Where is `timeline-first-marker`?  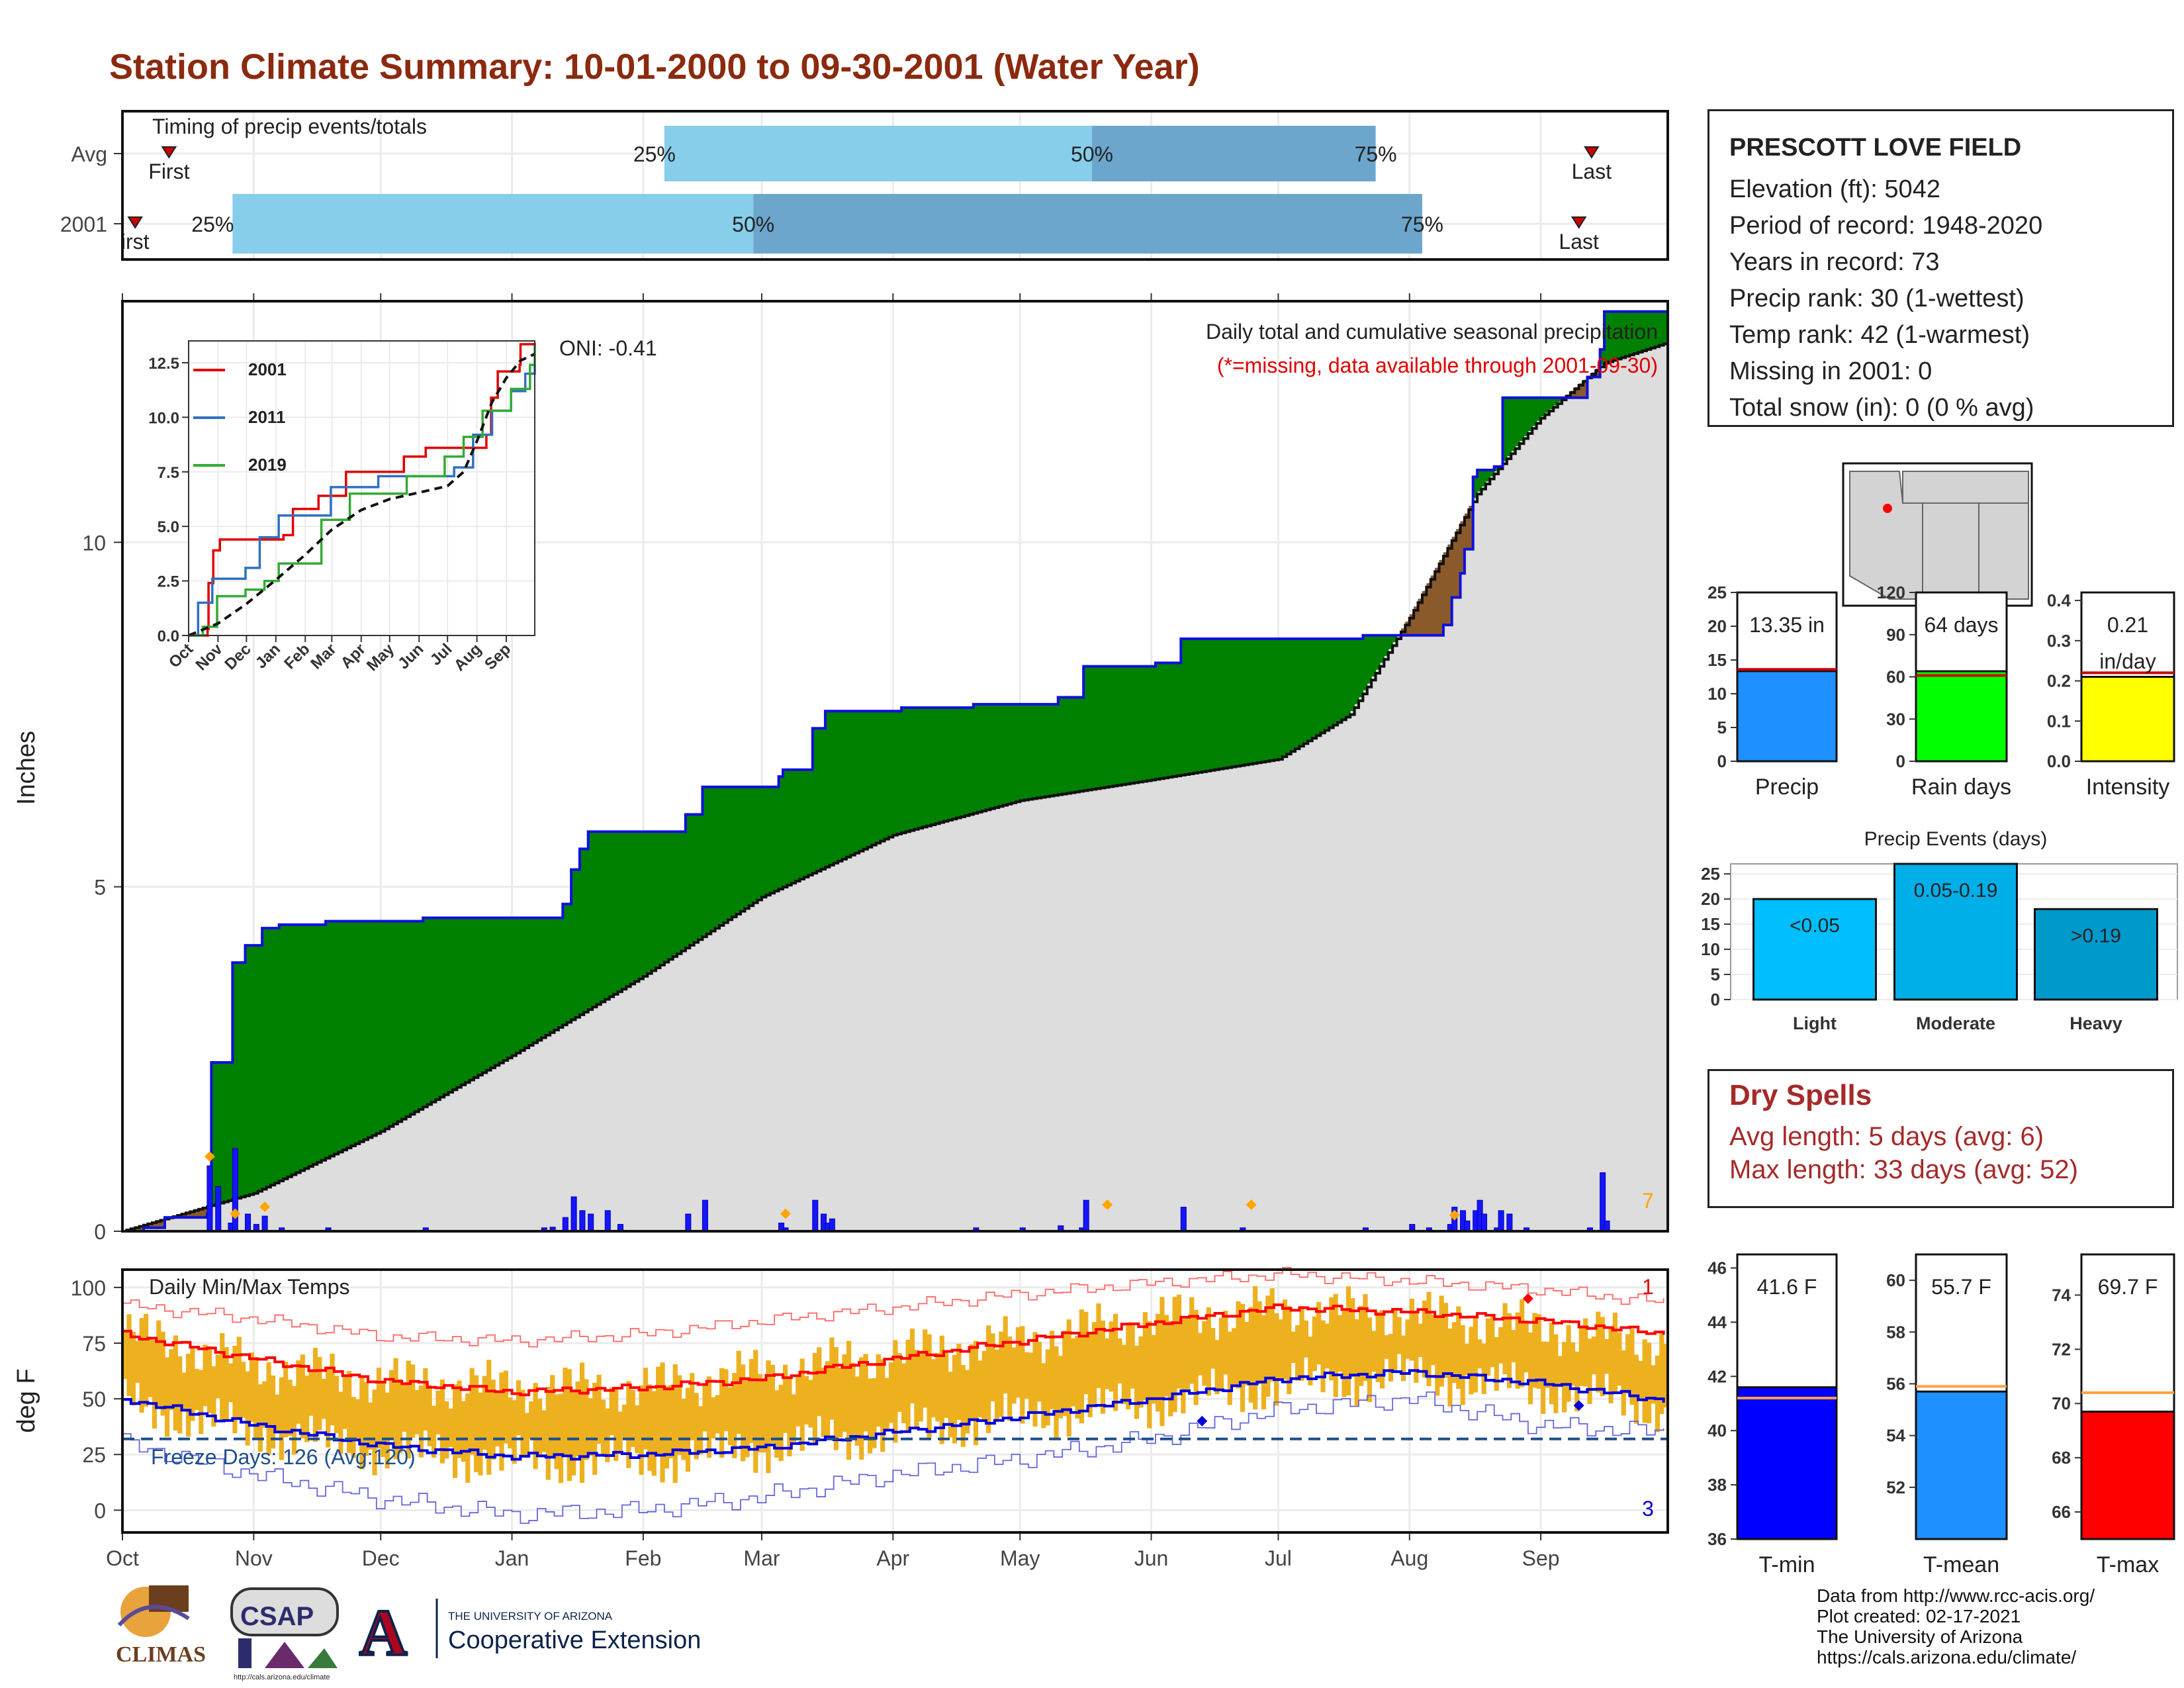 timeline-first-marker is located at coordinates (135, 222).